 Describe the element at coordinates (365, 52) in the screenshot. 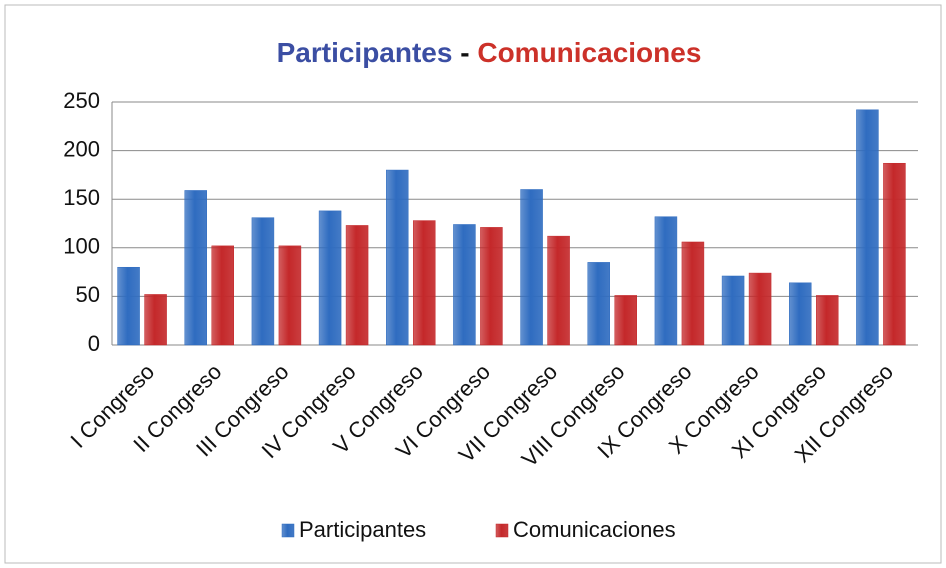

I see `title-part: Participantes` at that location.